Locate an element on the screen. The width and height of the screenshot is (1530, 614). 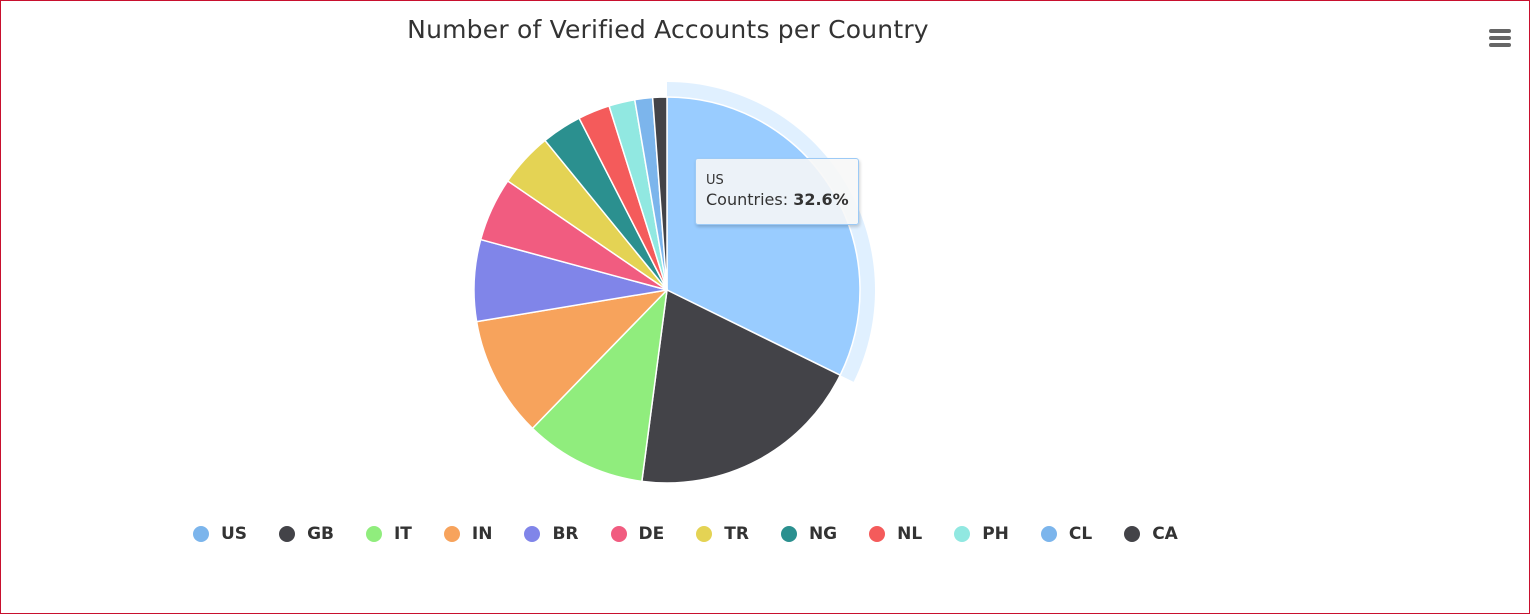
legend-label-us: US is located at coordinates (234, 534).